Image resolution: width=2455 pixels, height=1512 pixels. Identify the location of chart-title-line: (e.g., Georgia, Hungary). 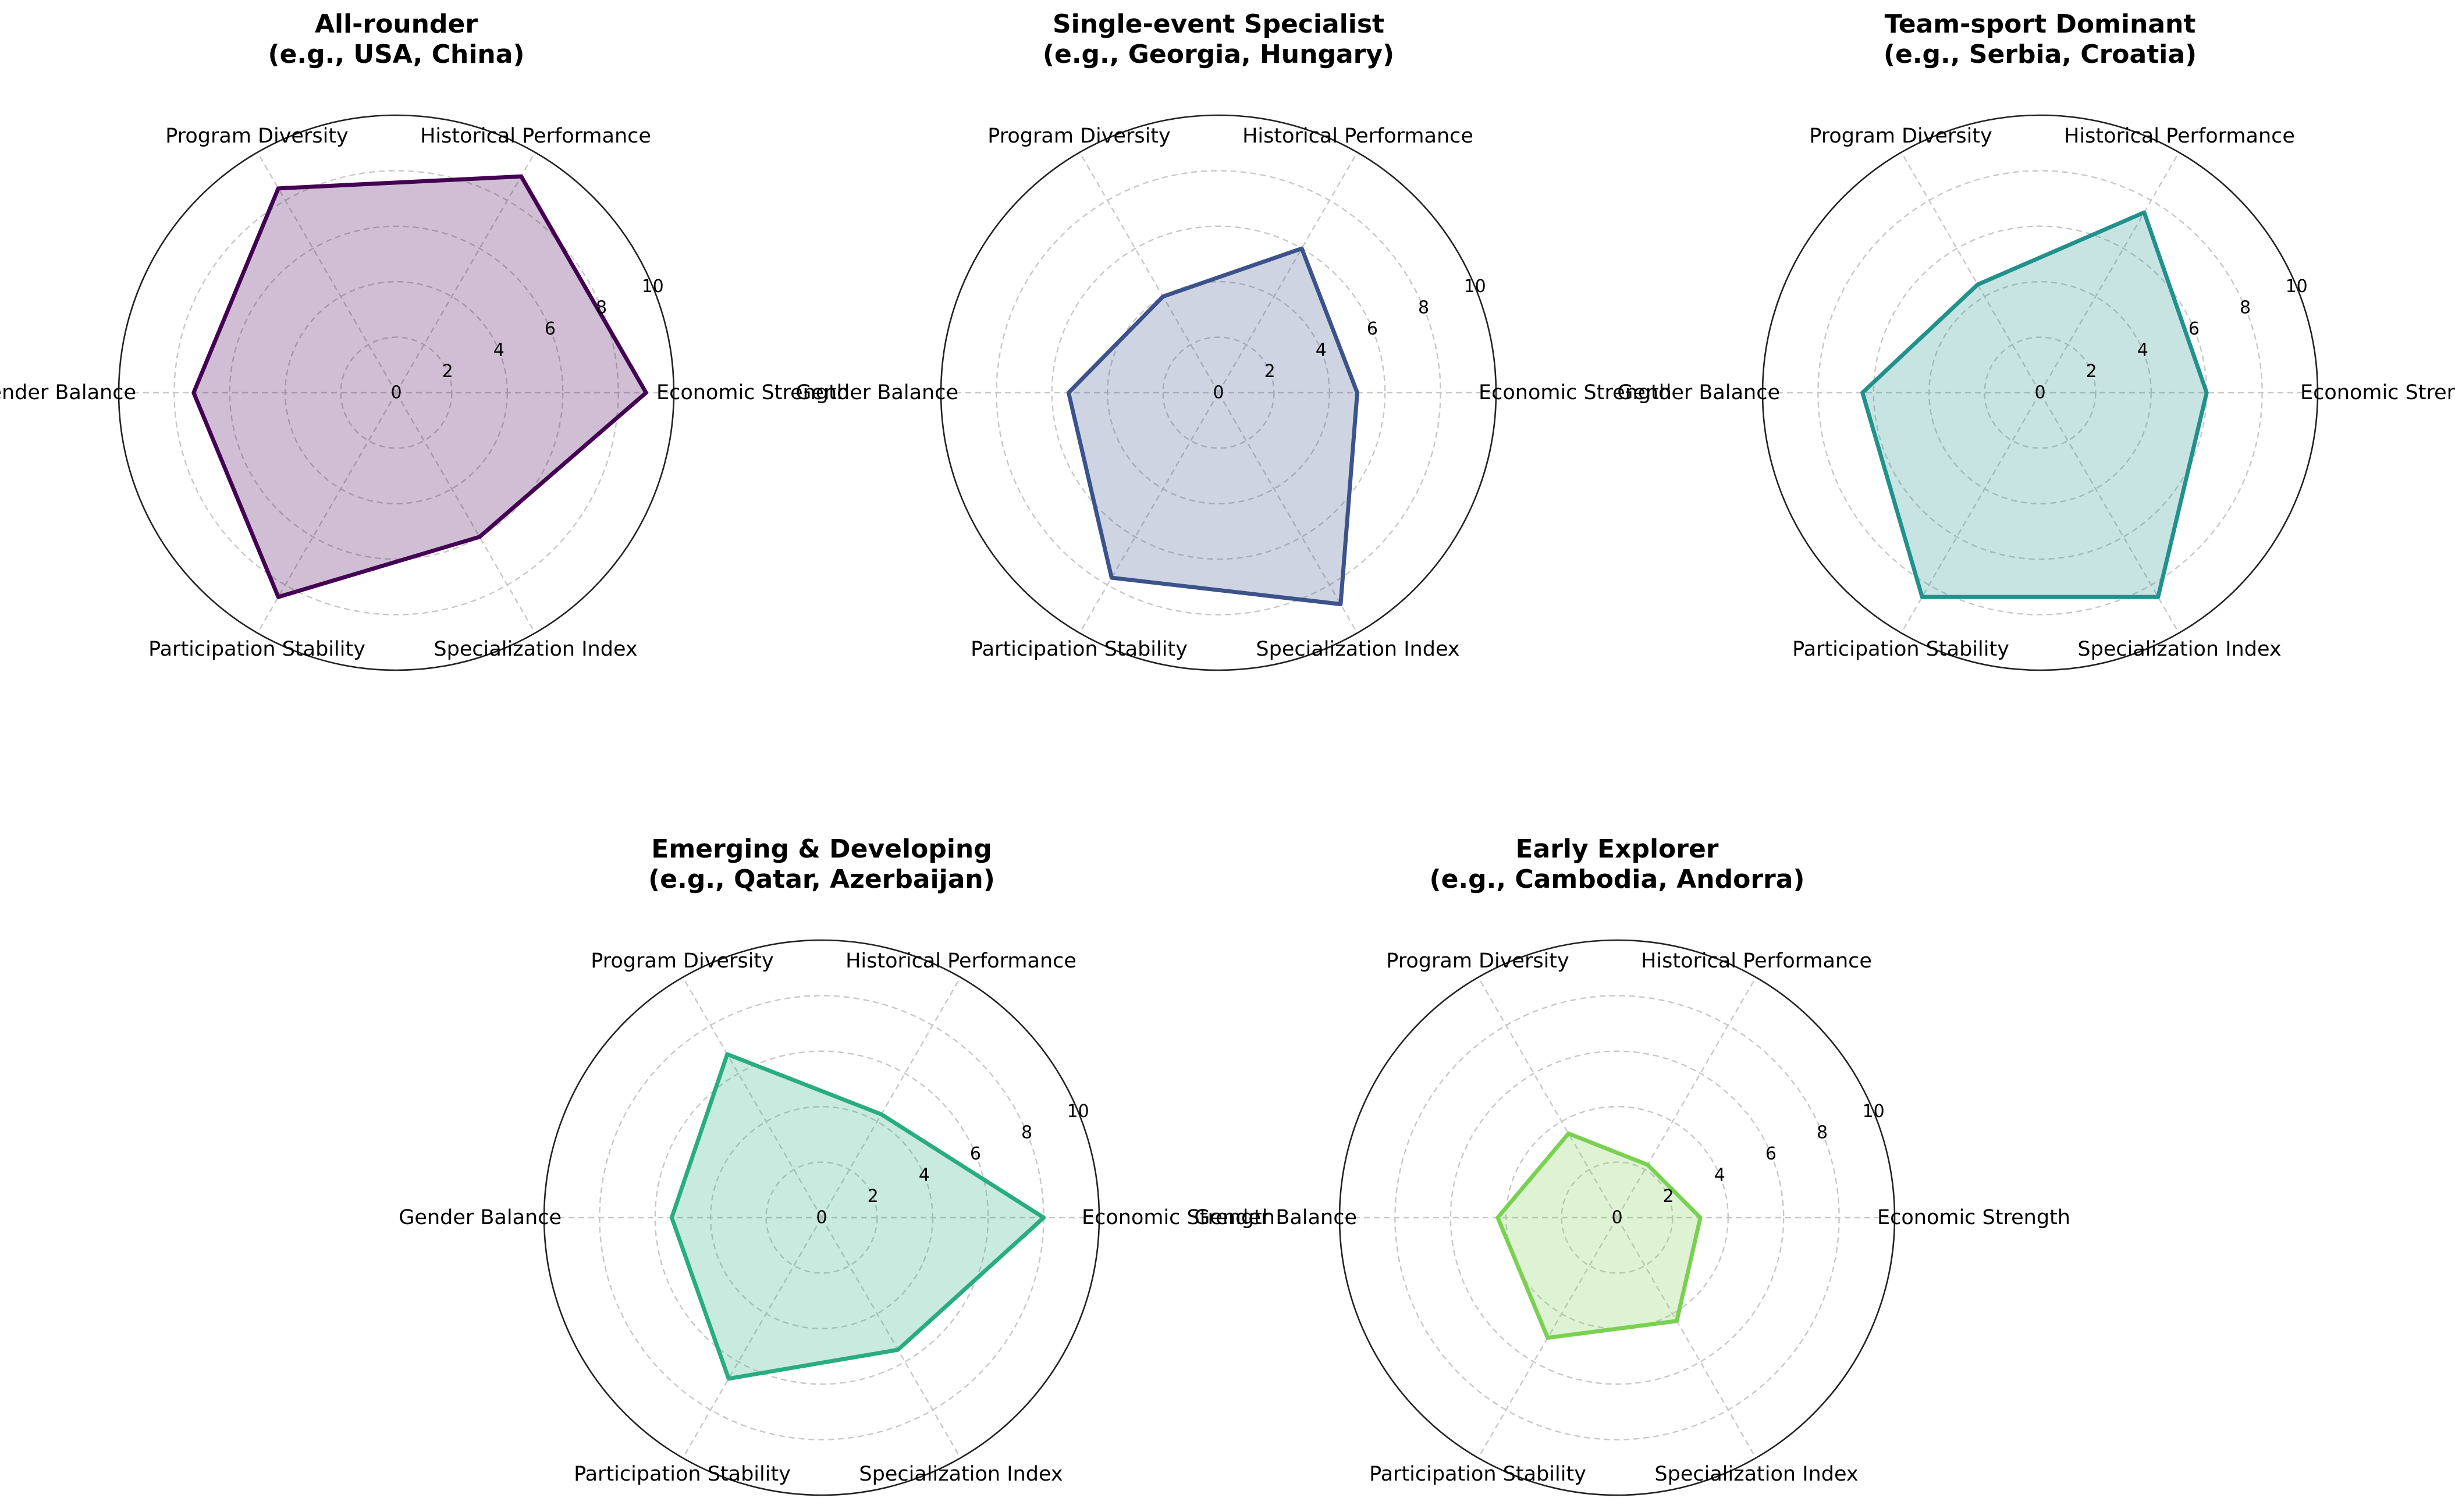
(1219, 54).